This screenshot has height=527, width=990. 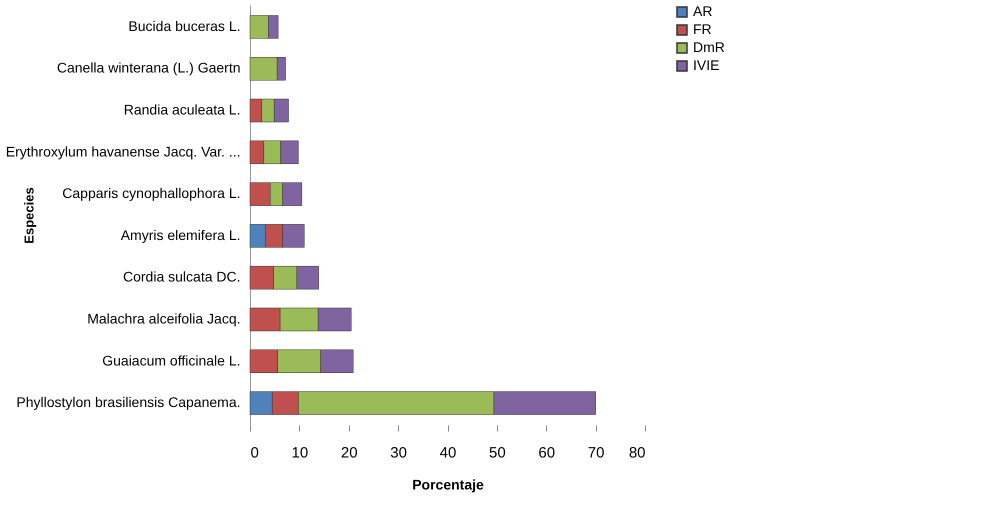 I want to click on x-axis-title: Porcentaje, so click(x=448, y=484).